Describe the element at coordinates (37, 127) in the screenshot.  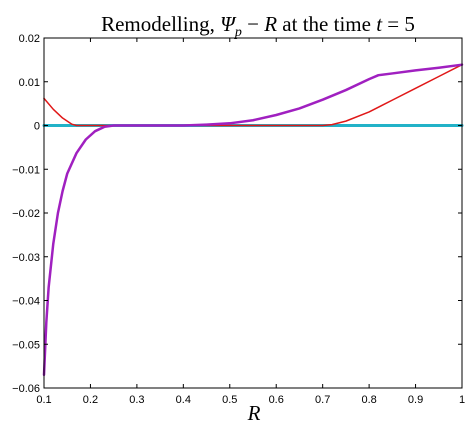
I see `y-tick-label: 0` at that location.